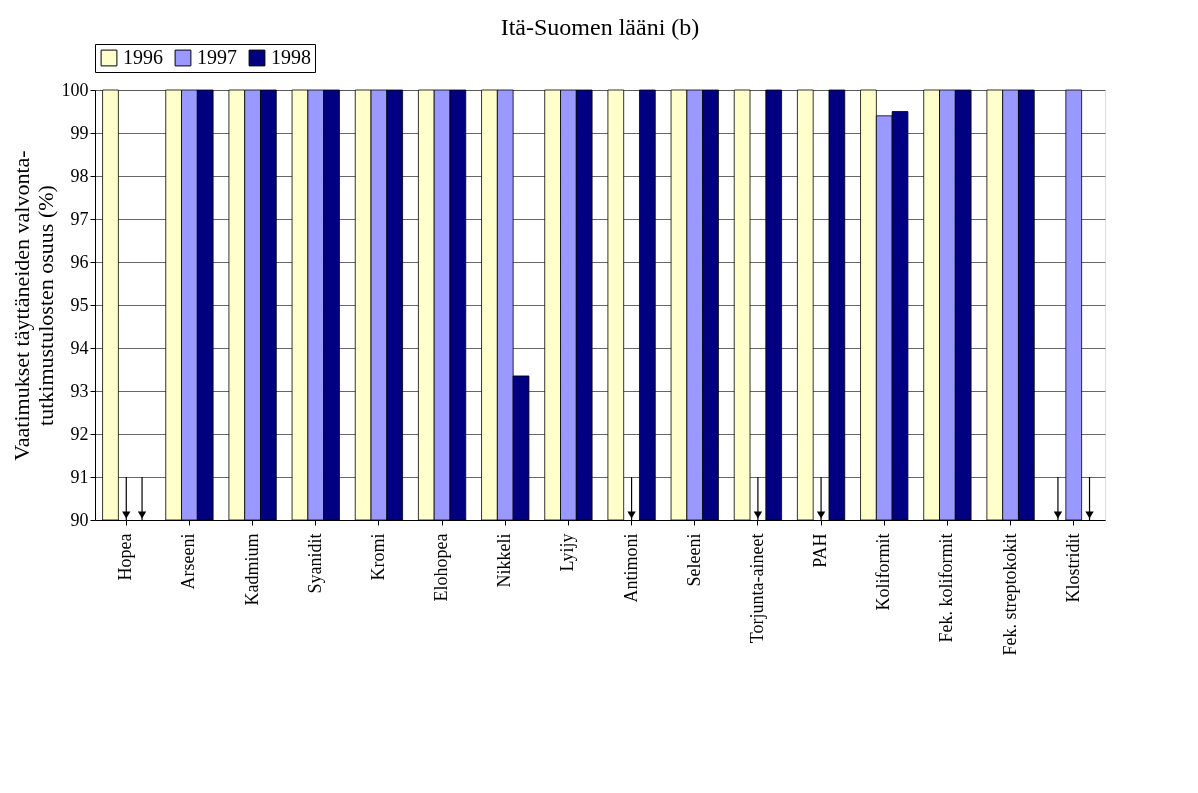 The image size is (1198, 793). What do you see at coordinates (291, 57) in the screenshot?
I see `legend-label: 1998` at bounding box center [291, 57].